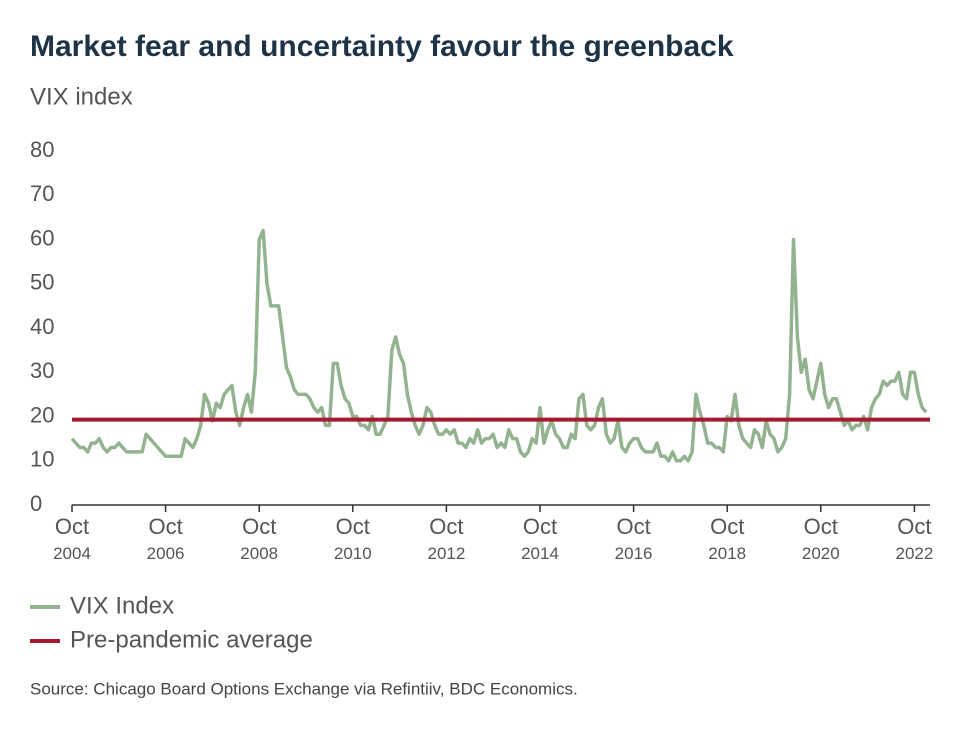 This screenshot has width=960, height=735. Describe the element at coordinates (821, 539) in the screenshot. I see `x-tick-label: Oct 2020` at that location.